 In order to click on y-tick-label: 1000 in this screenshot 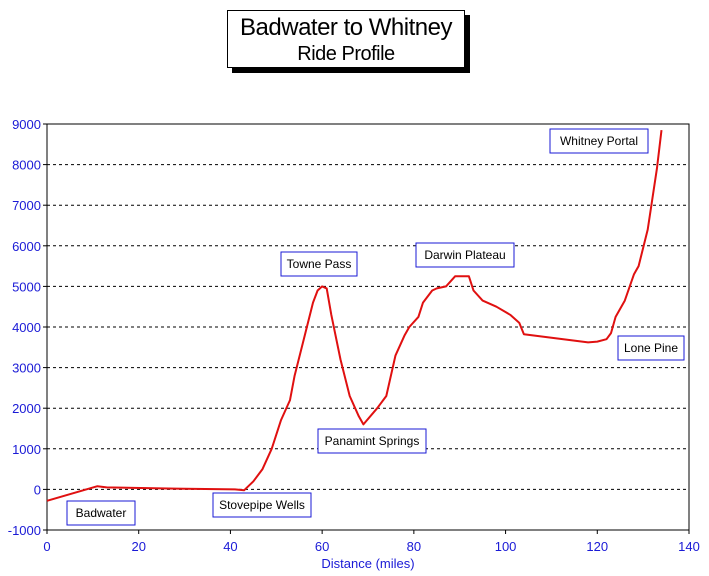, I will do `click(26, 449)`.